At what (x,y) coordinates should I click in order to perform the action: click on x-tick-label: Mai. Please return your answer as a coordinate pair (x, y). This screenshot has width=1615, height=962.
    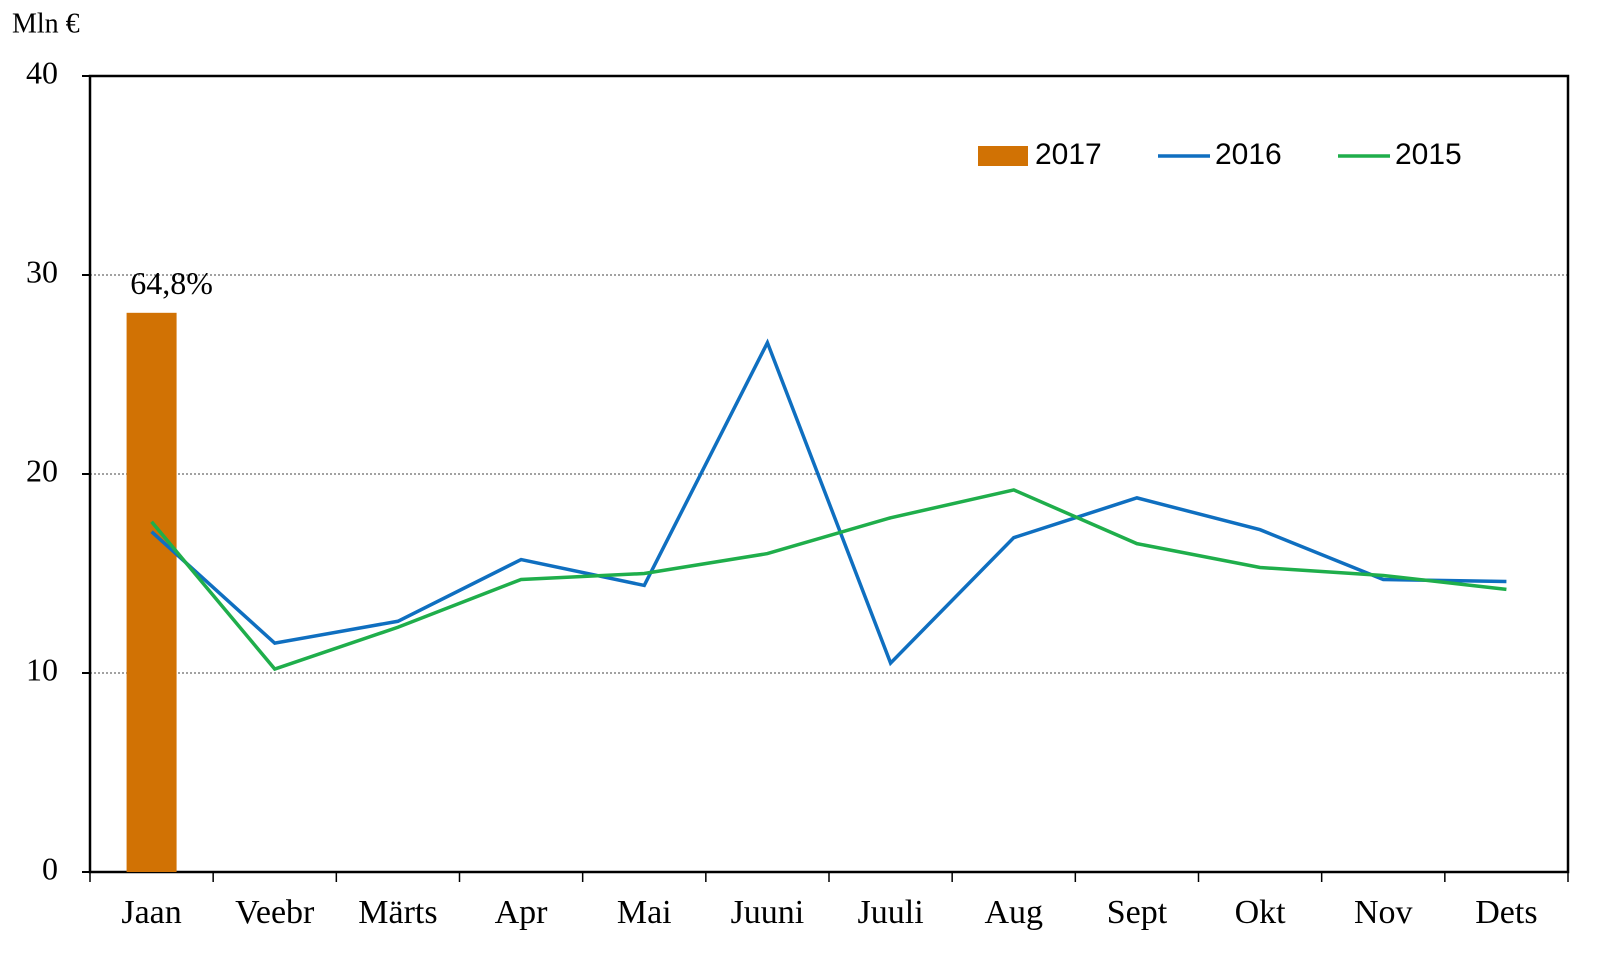
    Looking at the image, I should click on (644, 912).